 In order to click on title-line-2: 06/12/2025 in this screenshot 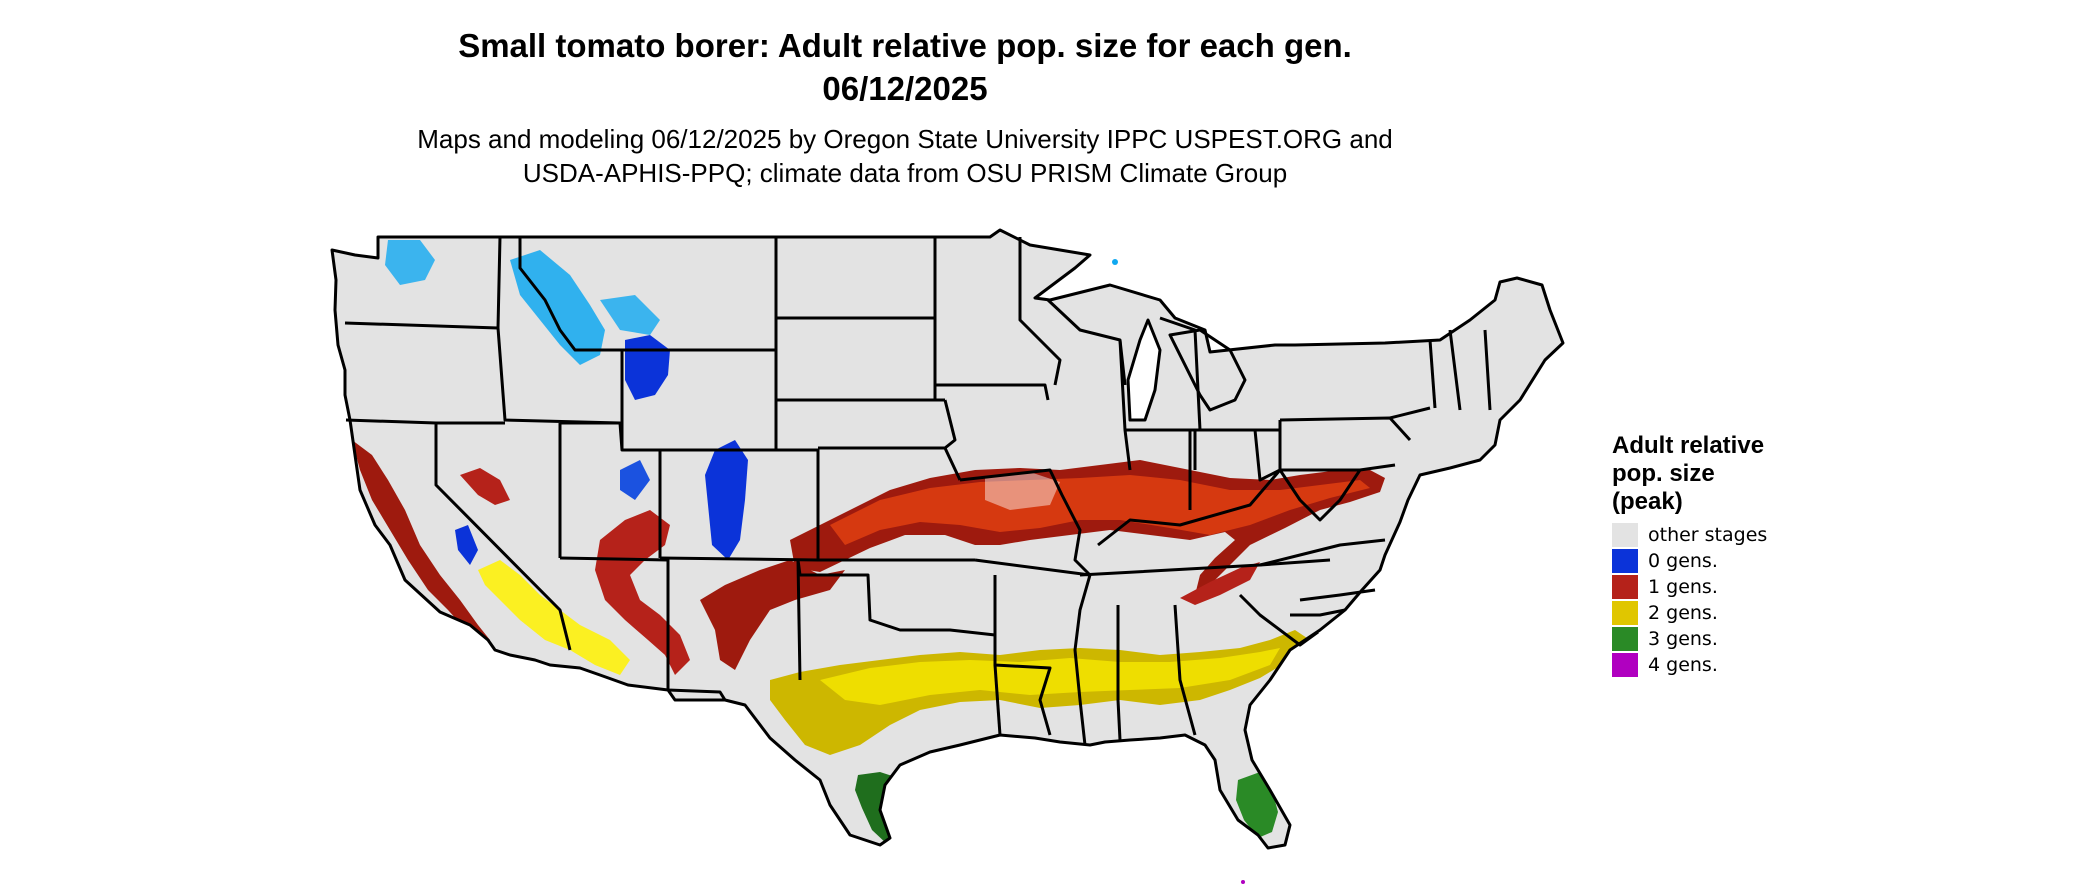, I will do `click(905, 88)`.